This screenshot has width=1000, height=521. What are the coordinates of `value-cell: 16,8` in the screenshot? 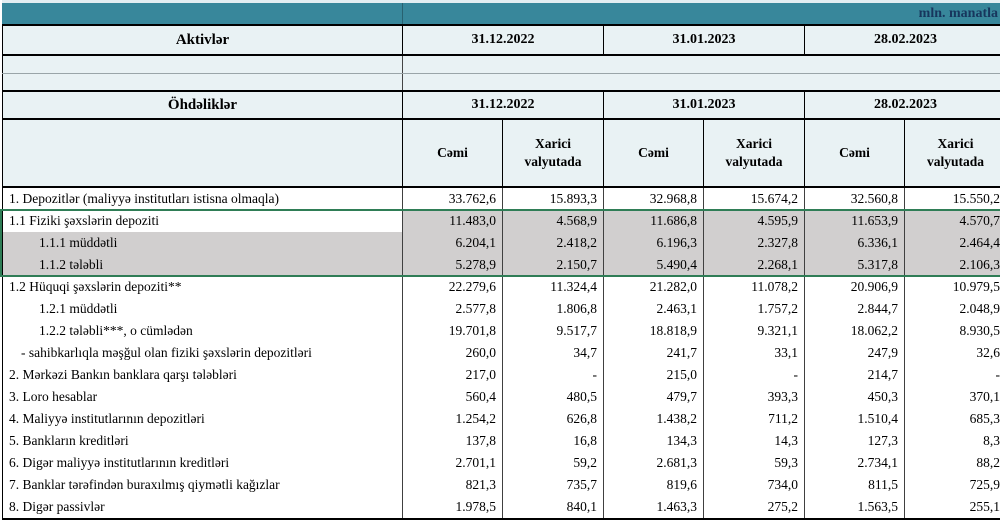 It's located at (552, 441).